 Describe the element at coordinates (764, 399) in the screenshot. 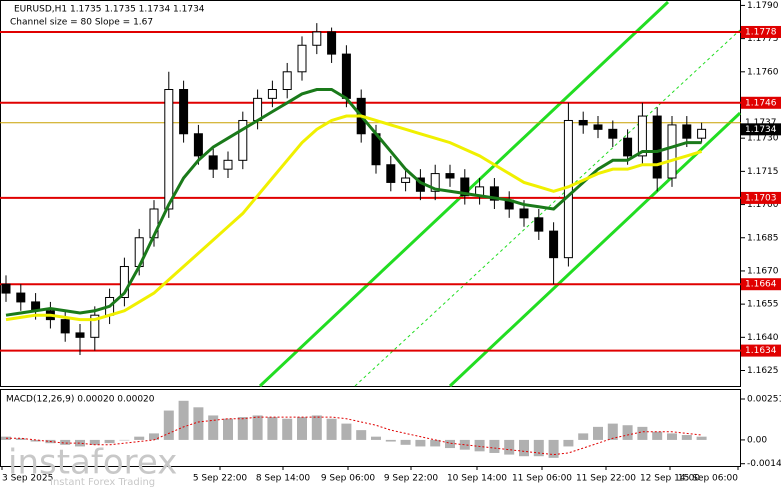

I see `macd-tick-label: 0.00251` at that location.